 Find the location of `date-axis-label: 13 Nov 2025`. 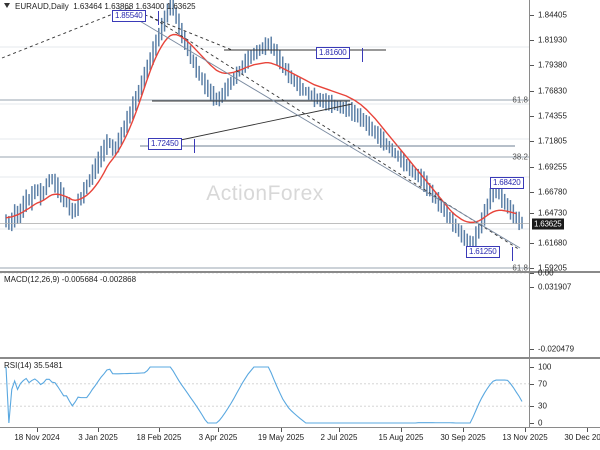

date-axis-label: 13 Nov 2025 is located at coordinates (525, 437).